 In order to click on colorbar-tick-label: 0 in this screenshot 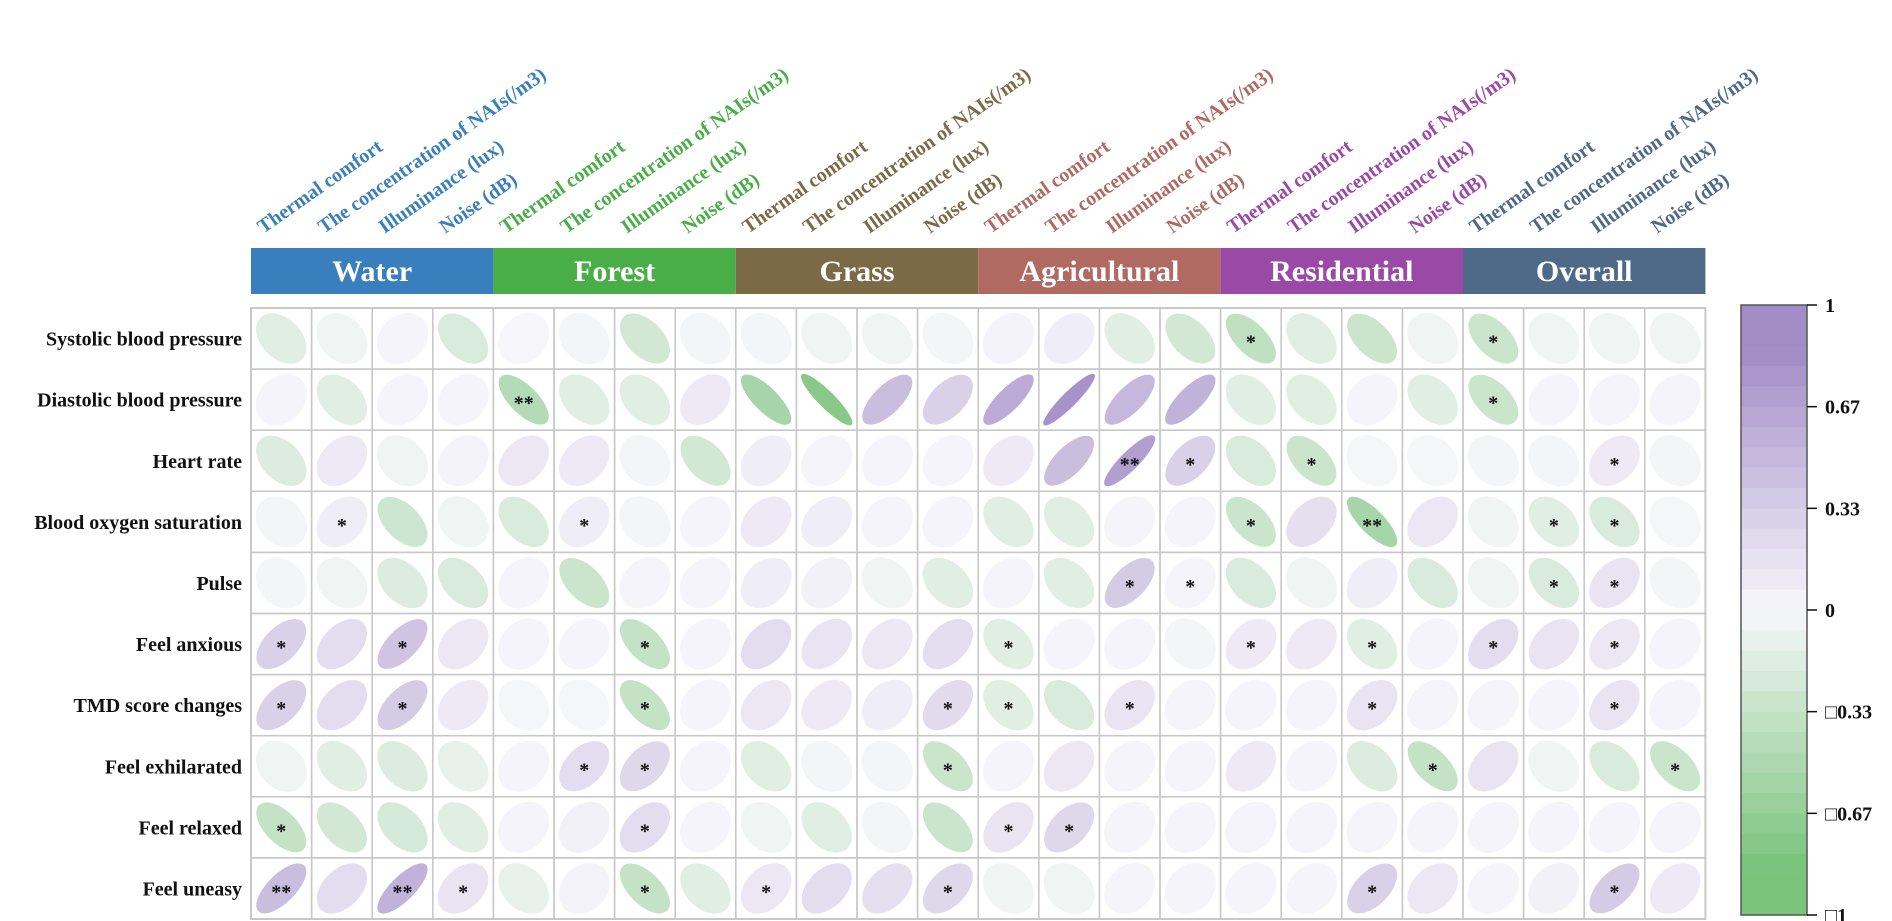, I will do `click(1830, 611)`.